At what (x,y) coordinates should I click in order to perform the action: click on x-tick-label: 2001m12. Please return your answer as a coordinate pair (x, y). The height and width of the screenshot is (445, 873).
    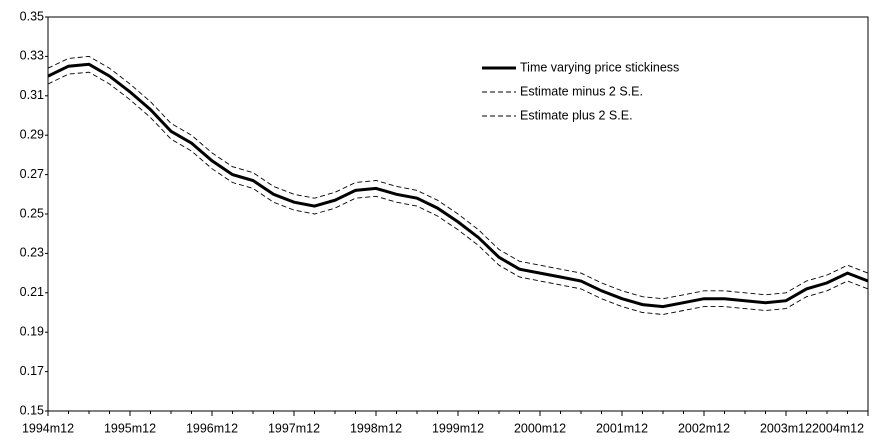
    Looking at the image, I should click on (622, 428).